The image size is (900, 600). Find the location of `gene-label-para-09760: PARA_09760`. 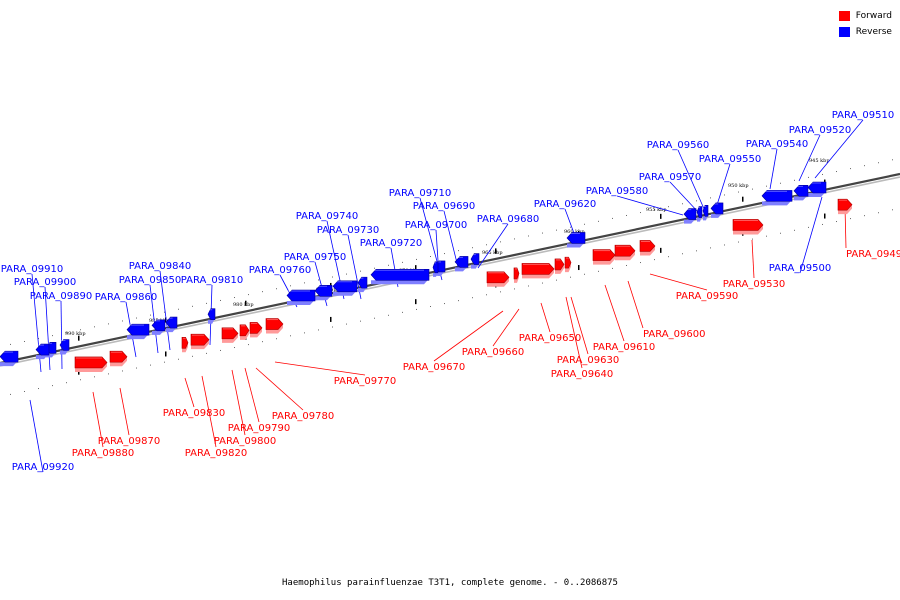

gene-label-para-09760: PARA_09760 is located at coordinates (280, 270).